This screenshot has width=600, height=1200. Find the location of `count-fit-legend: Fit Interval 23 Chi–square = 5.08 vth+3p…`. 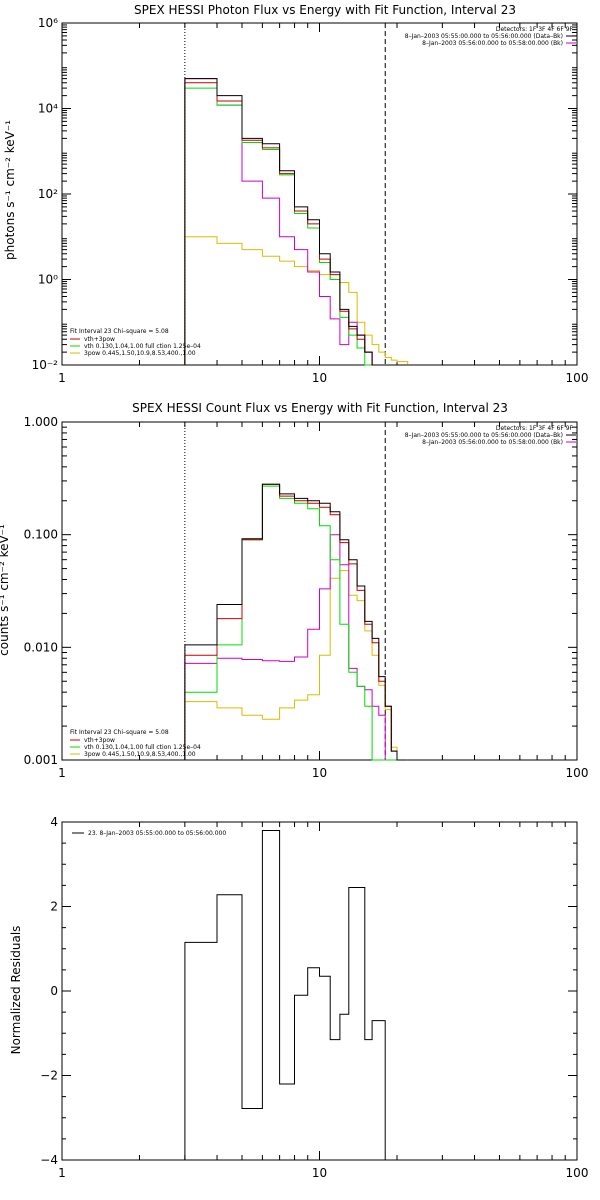

count-fit-legend: Fit Interval 23 Chi–square = 5.08 vth+3p… is located at coordinates (135, 743).